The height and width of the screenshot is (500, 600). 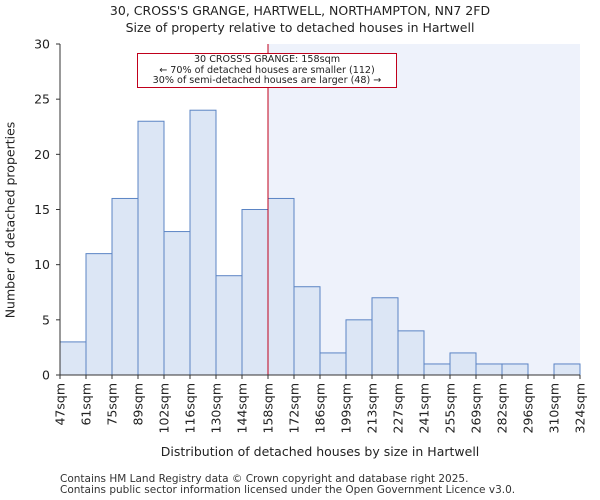 I want to click on bar-186sqm, so click(x=333, y=364).